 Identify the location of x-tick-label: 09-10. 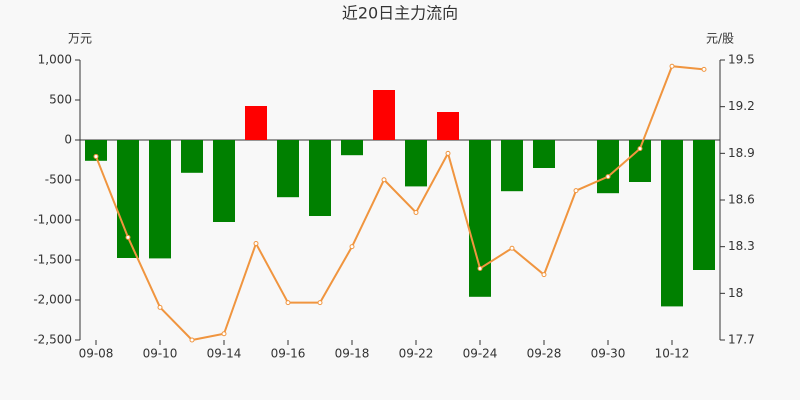
(160, 354).